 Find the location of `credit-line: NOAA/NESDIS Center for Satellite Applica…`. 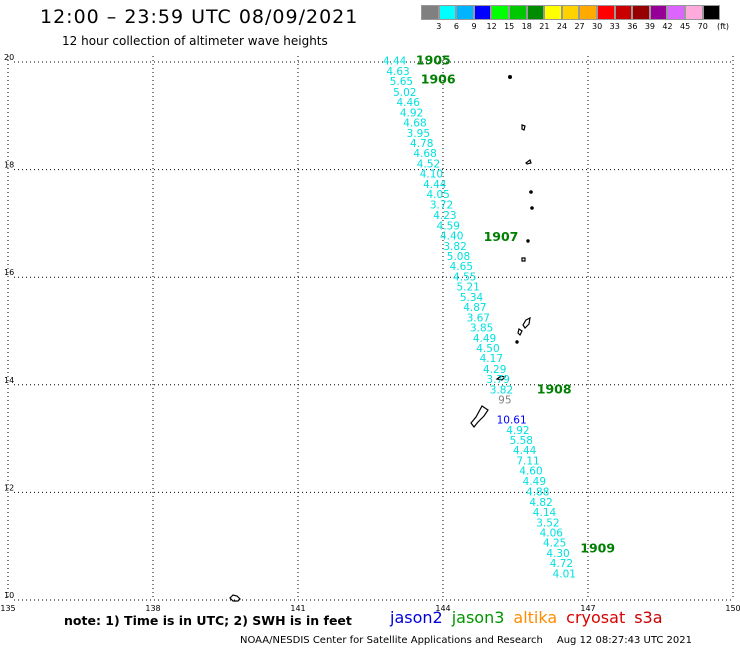

credit-line: NOAA/NESDIS Center for Satellite Applica… is located at coordinates (466, 640).